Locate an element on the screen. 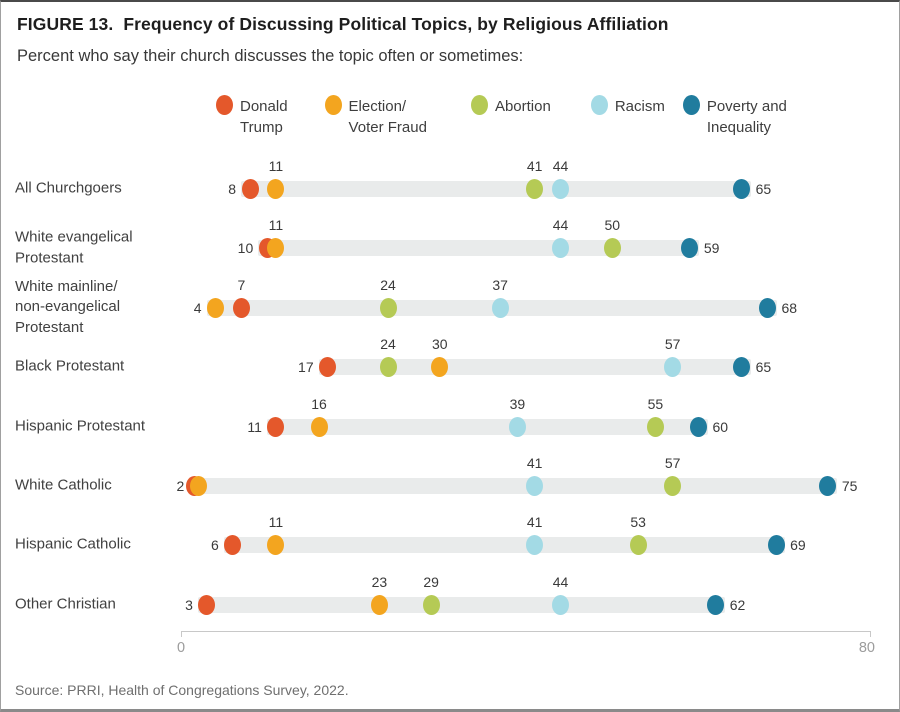 Image resolution: width=900 pixels, height=712 pixels. value-label: 7 is located at coordinates (241, 284).